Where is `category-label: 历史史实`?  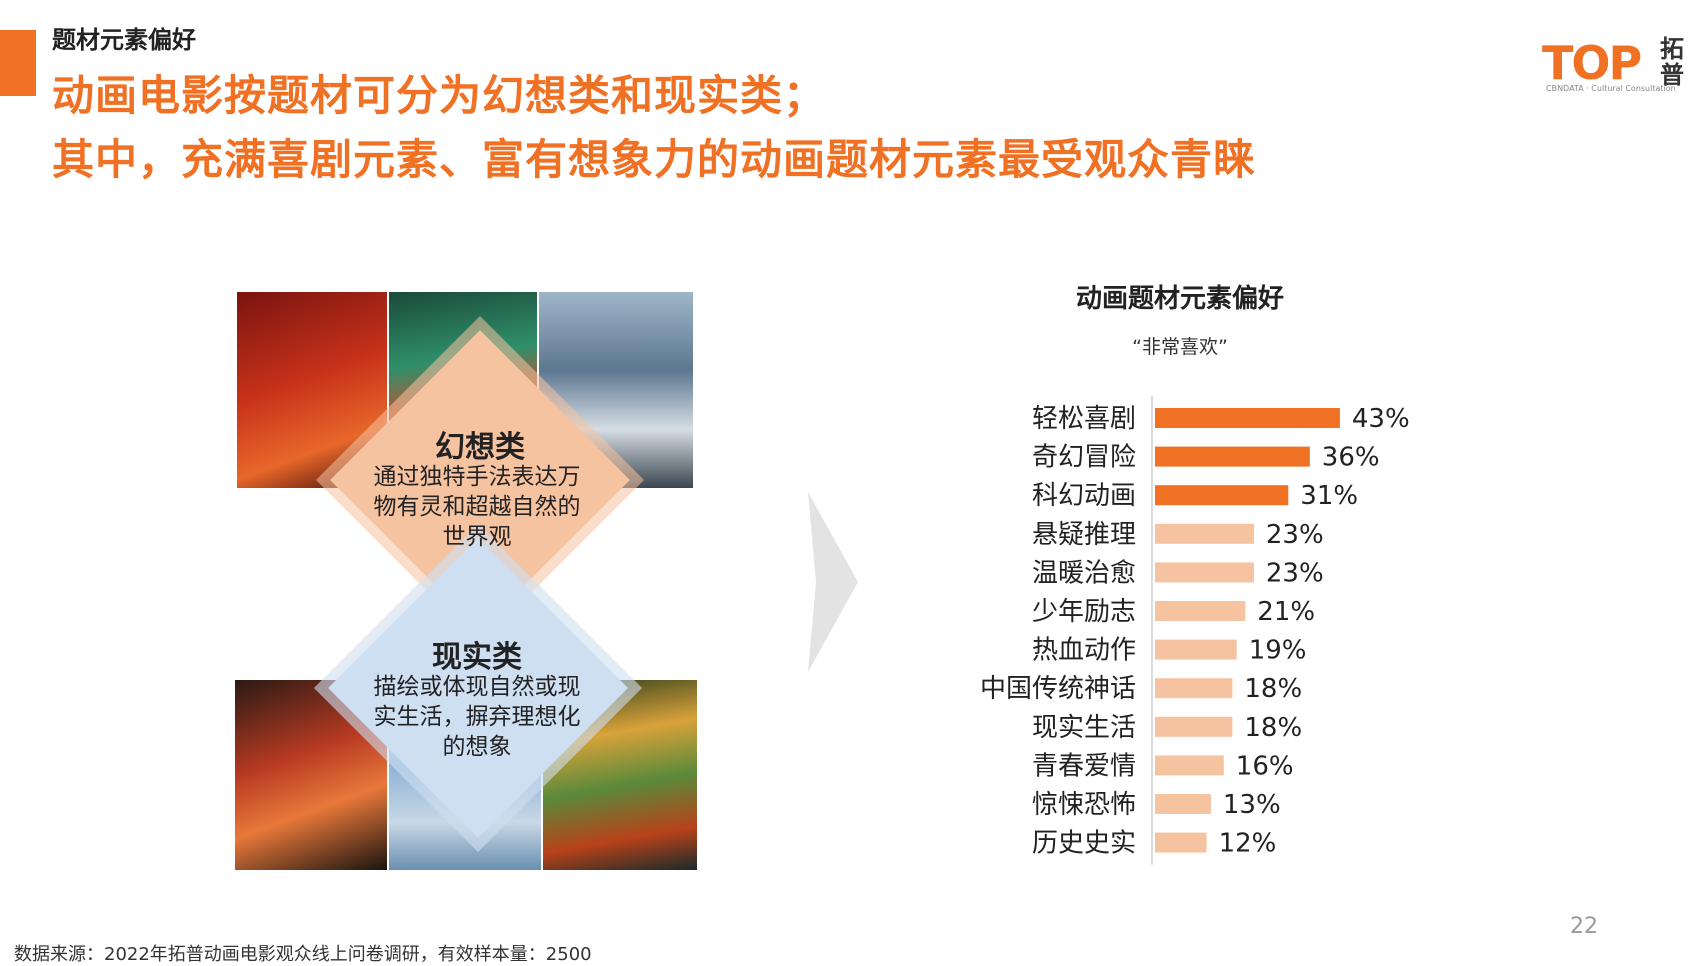 category-label: 历史史实 is located at coordinates (1084, 844).